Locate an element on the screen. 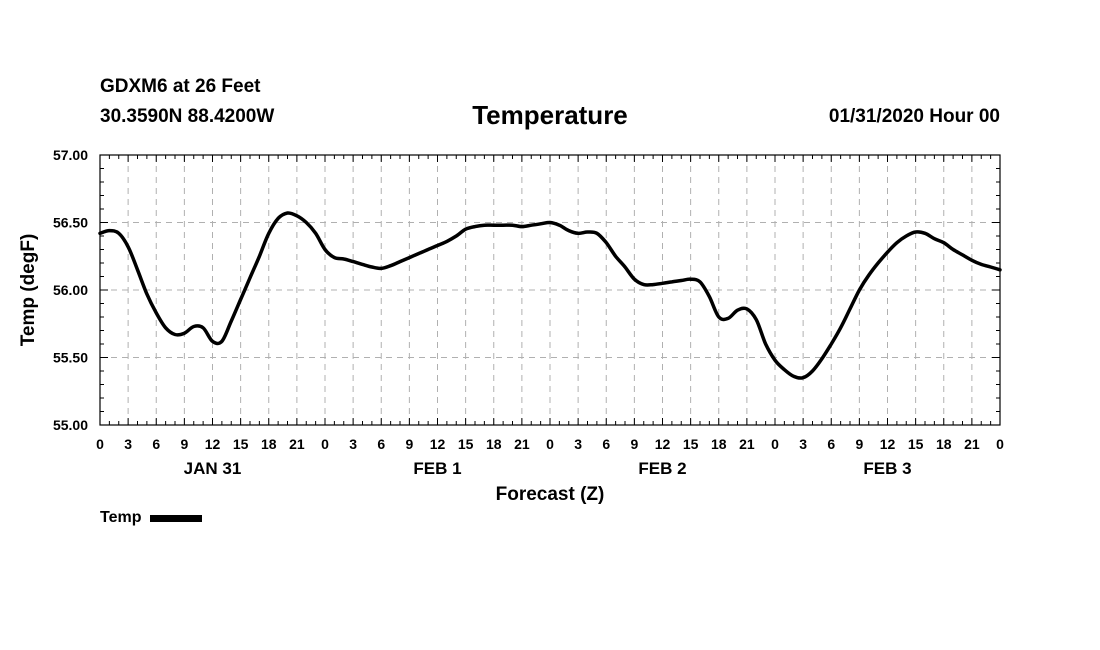  x-axis-label: Forecast (Z) is located at coordinates (550, 494).